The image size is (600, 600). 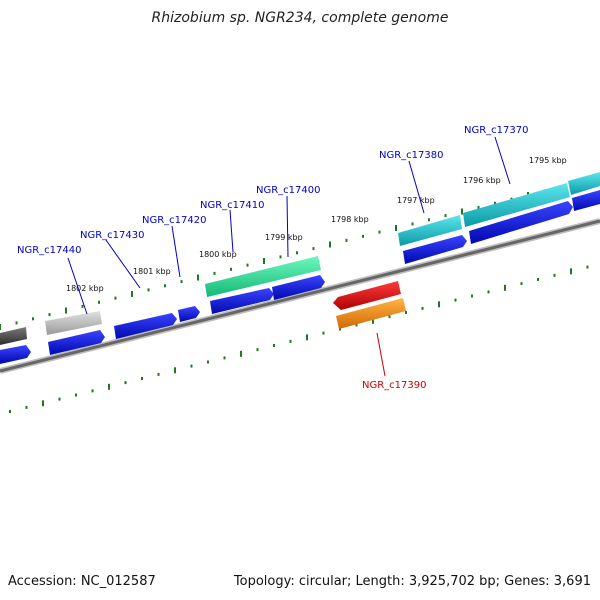 What do you see at coordinates (13, 336) in the screenshot?
I see `feature-gray-left` at bounding box center [13, 336].